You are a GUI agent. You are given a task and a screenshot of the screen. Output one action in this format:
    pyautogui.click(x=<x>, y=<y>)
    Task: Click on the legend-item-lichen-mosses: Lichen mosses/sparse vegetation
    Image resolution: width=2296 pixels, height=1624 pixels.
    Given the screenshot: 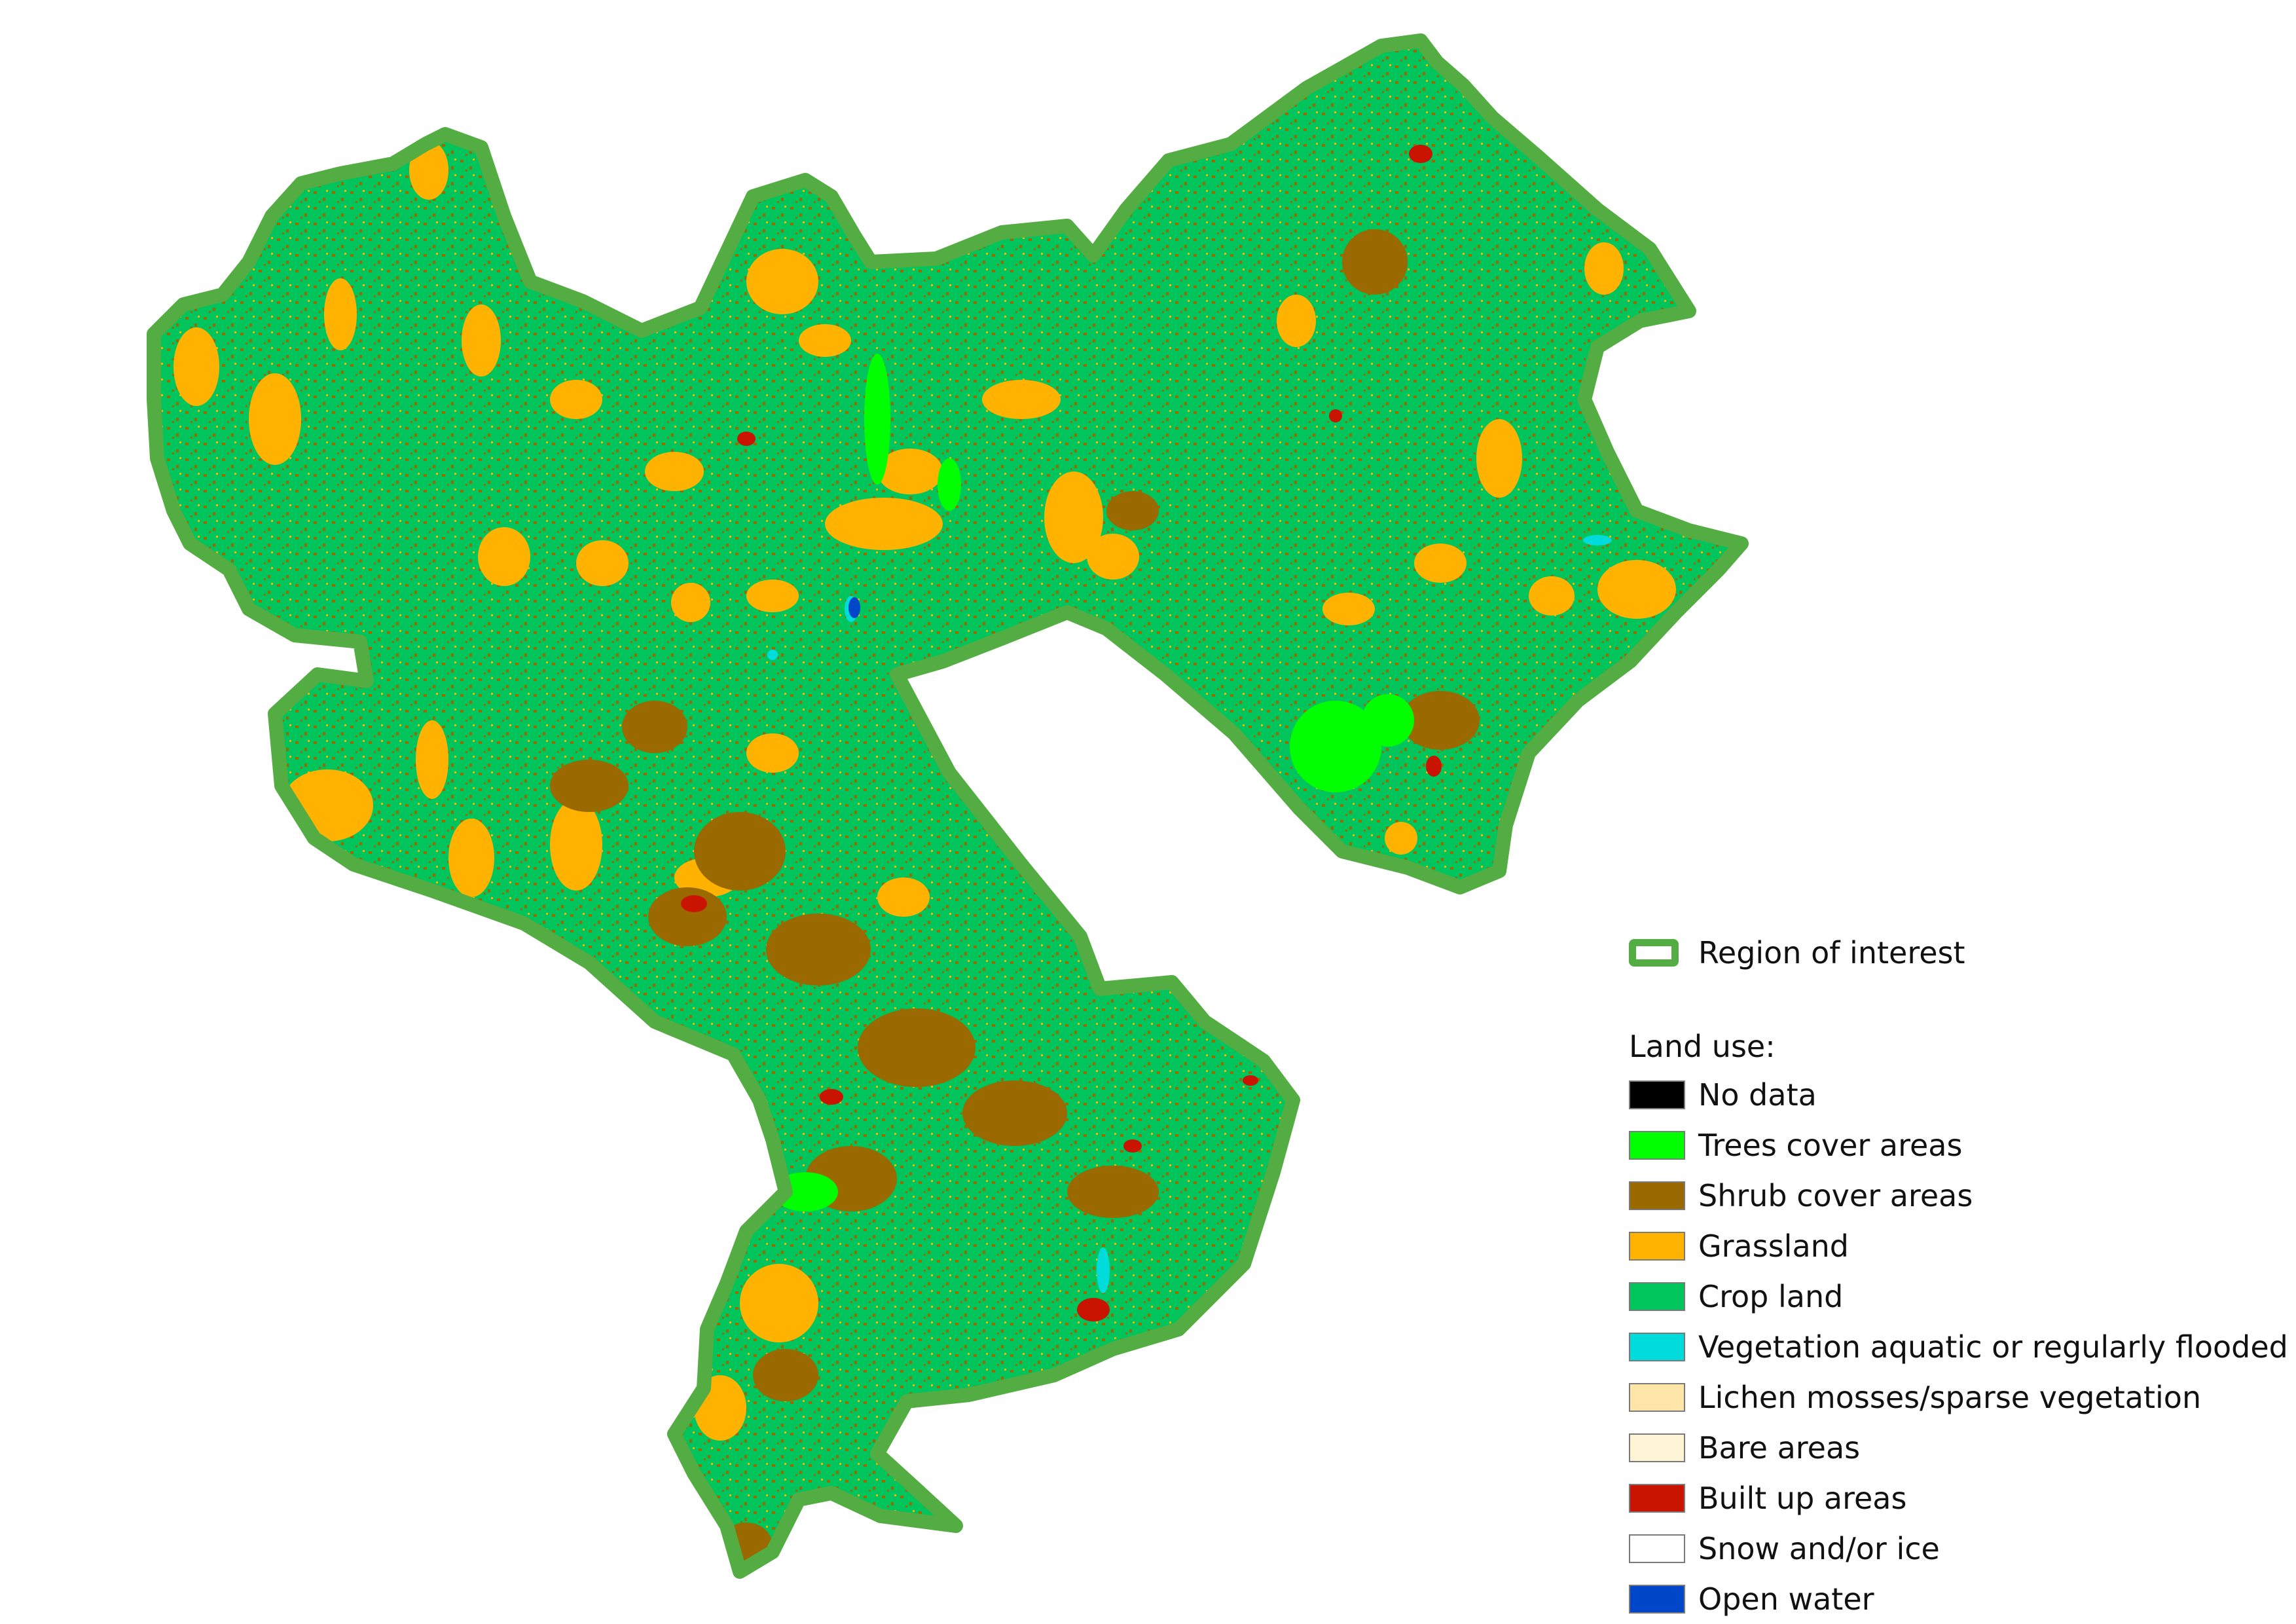 What is the action you would take?
    pyautogui.click(x=1959, y=1397)
    